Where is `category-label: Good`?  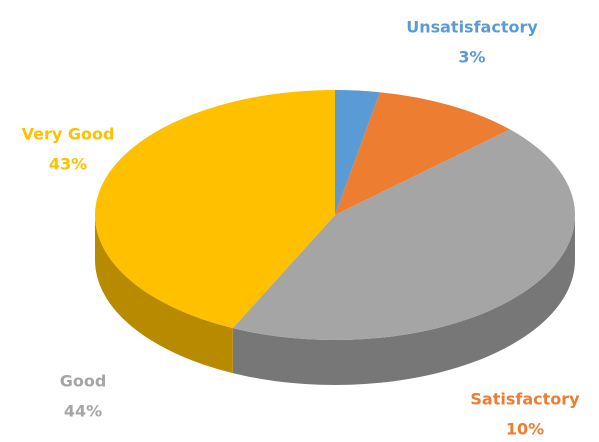
category-label: Good is located at coordinates (83, 381).